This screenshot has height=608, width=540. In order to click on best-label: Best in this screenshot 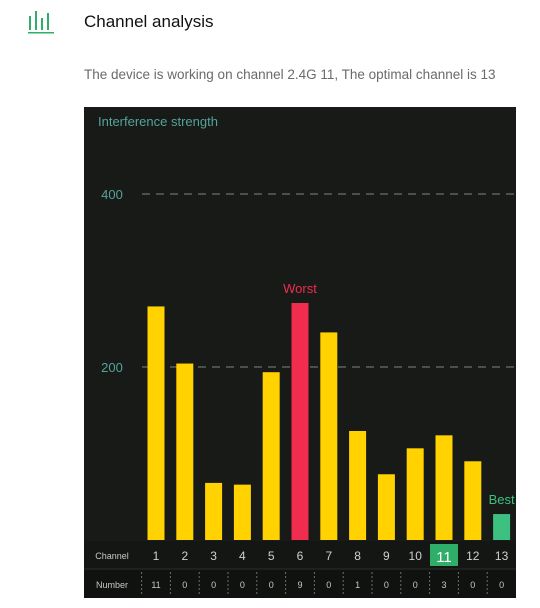, I will do `click(502, 499)`.